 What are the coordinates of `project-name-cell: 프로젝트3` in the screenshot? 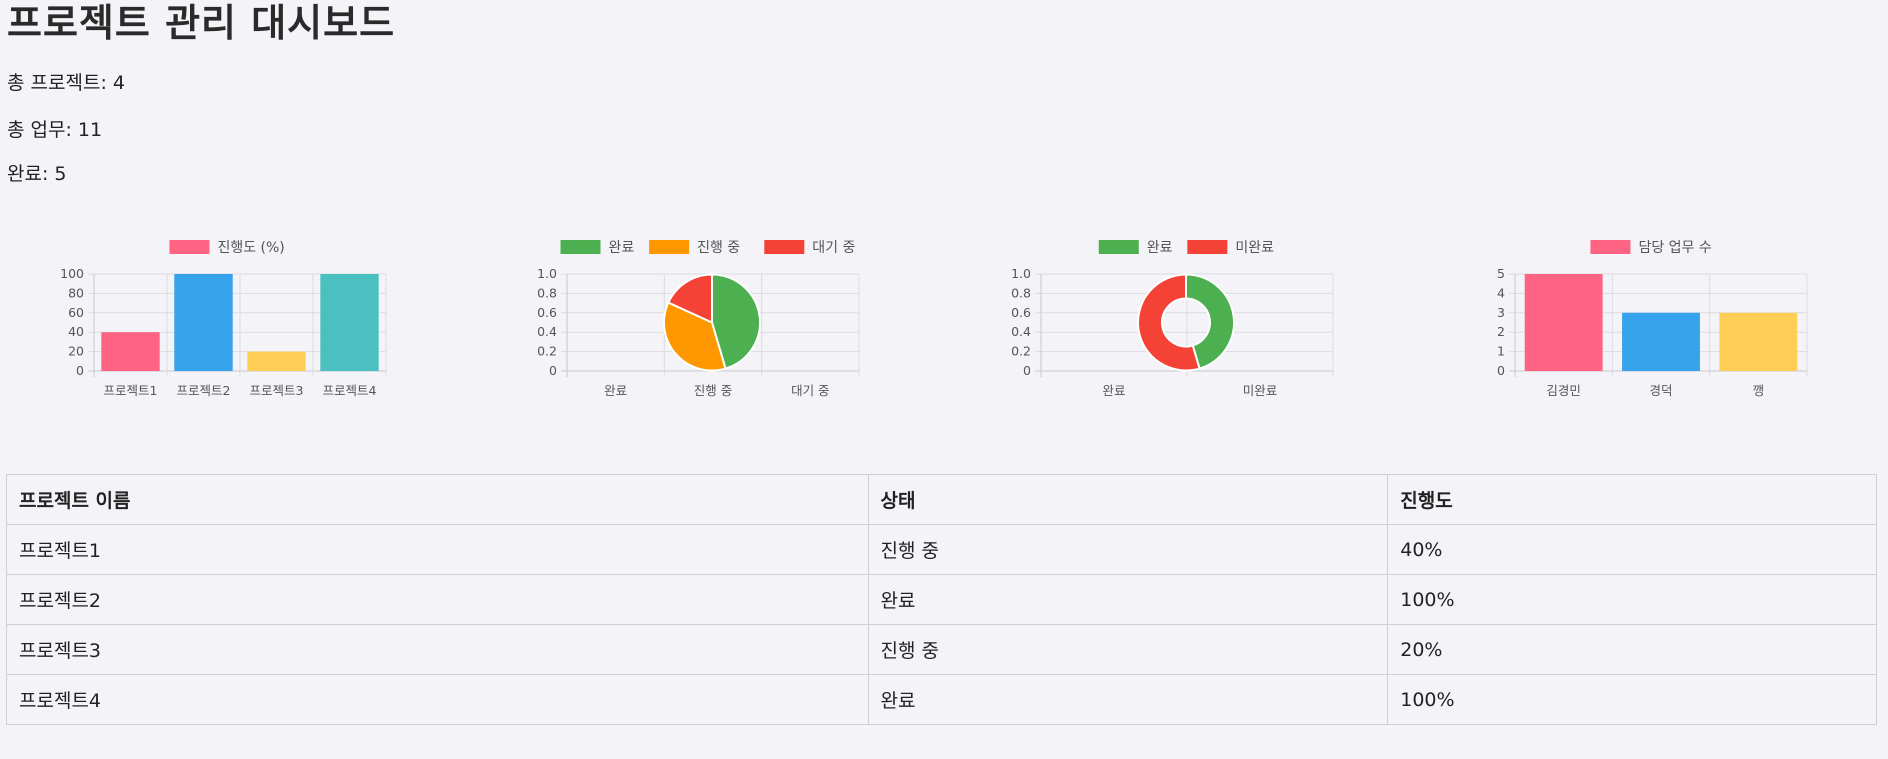 It's located at (437, 649).